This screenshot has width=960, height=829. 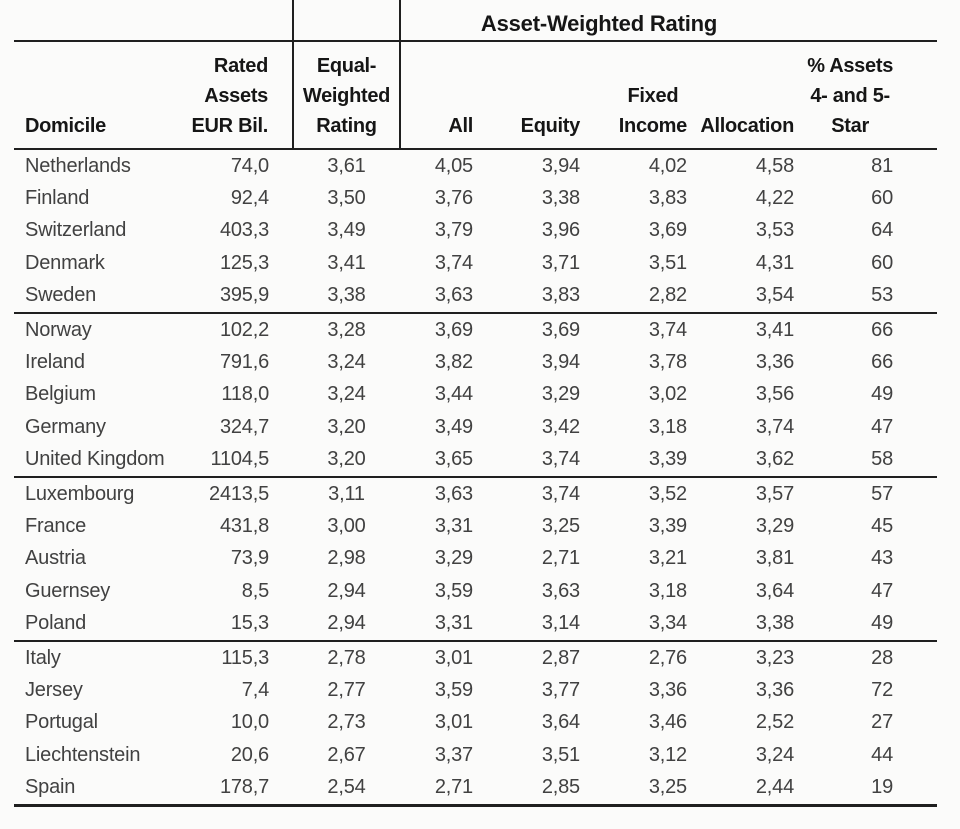 What do you see at coordinates (560, 459) in the screenshot?
I see `value-cell: 3,74` at bounding box center [560, 459].